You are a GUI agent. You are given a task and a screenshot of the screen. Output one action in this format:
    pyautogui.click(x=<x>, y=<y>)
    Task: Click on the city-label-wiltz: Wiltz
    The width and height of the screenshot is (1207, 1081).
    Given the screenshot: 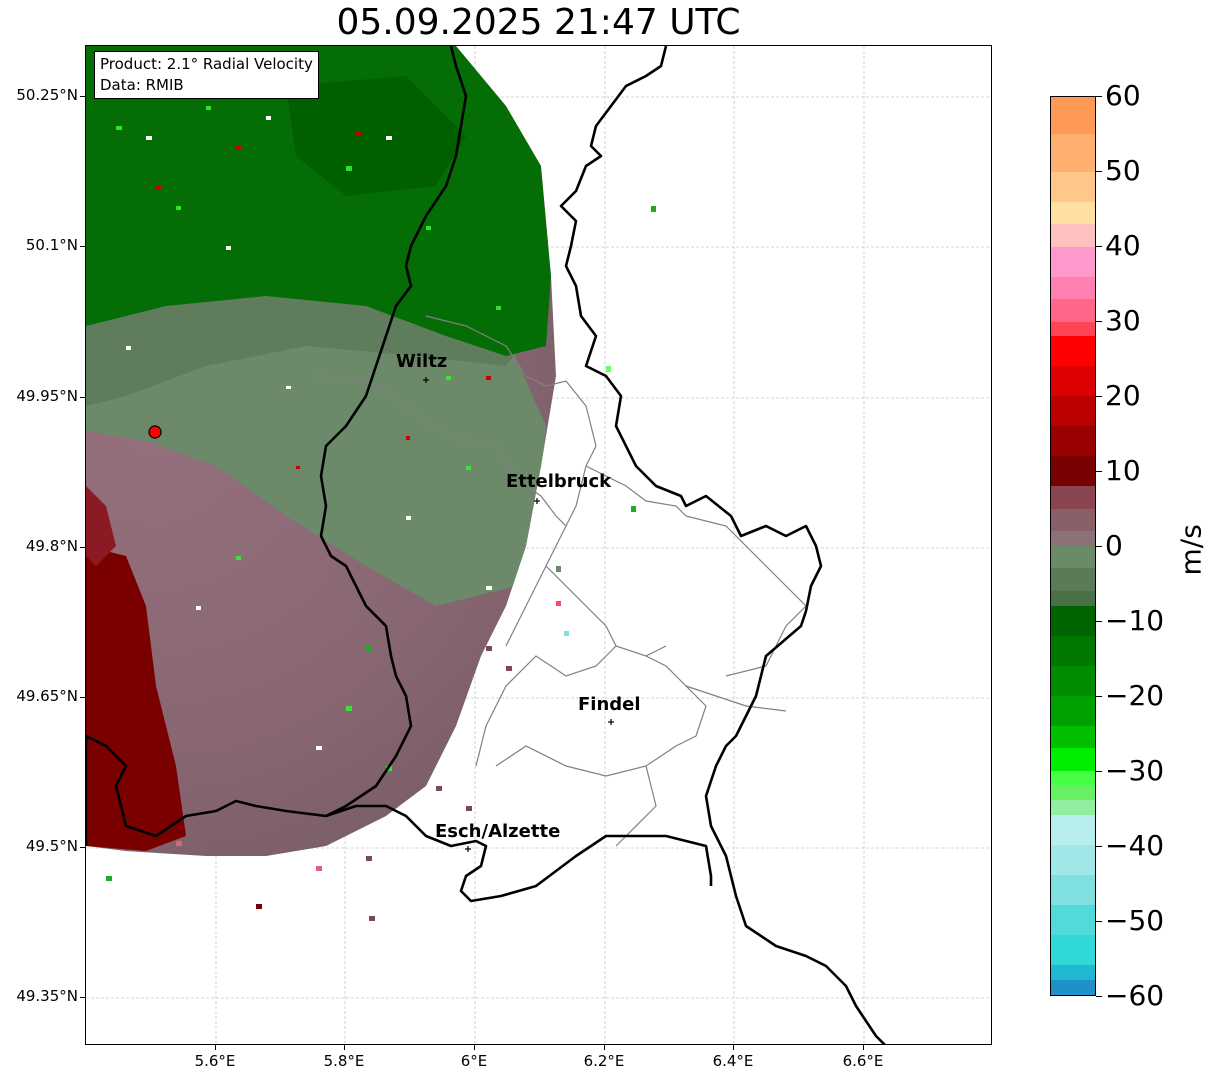 What is the action you would take?
    pyautogui.click(x=422, y=361)
    